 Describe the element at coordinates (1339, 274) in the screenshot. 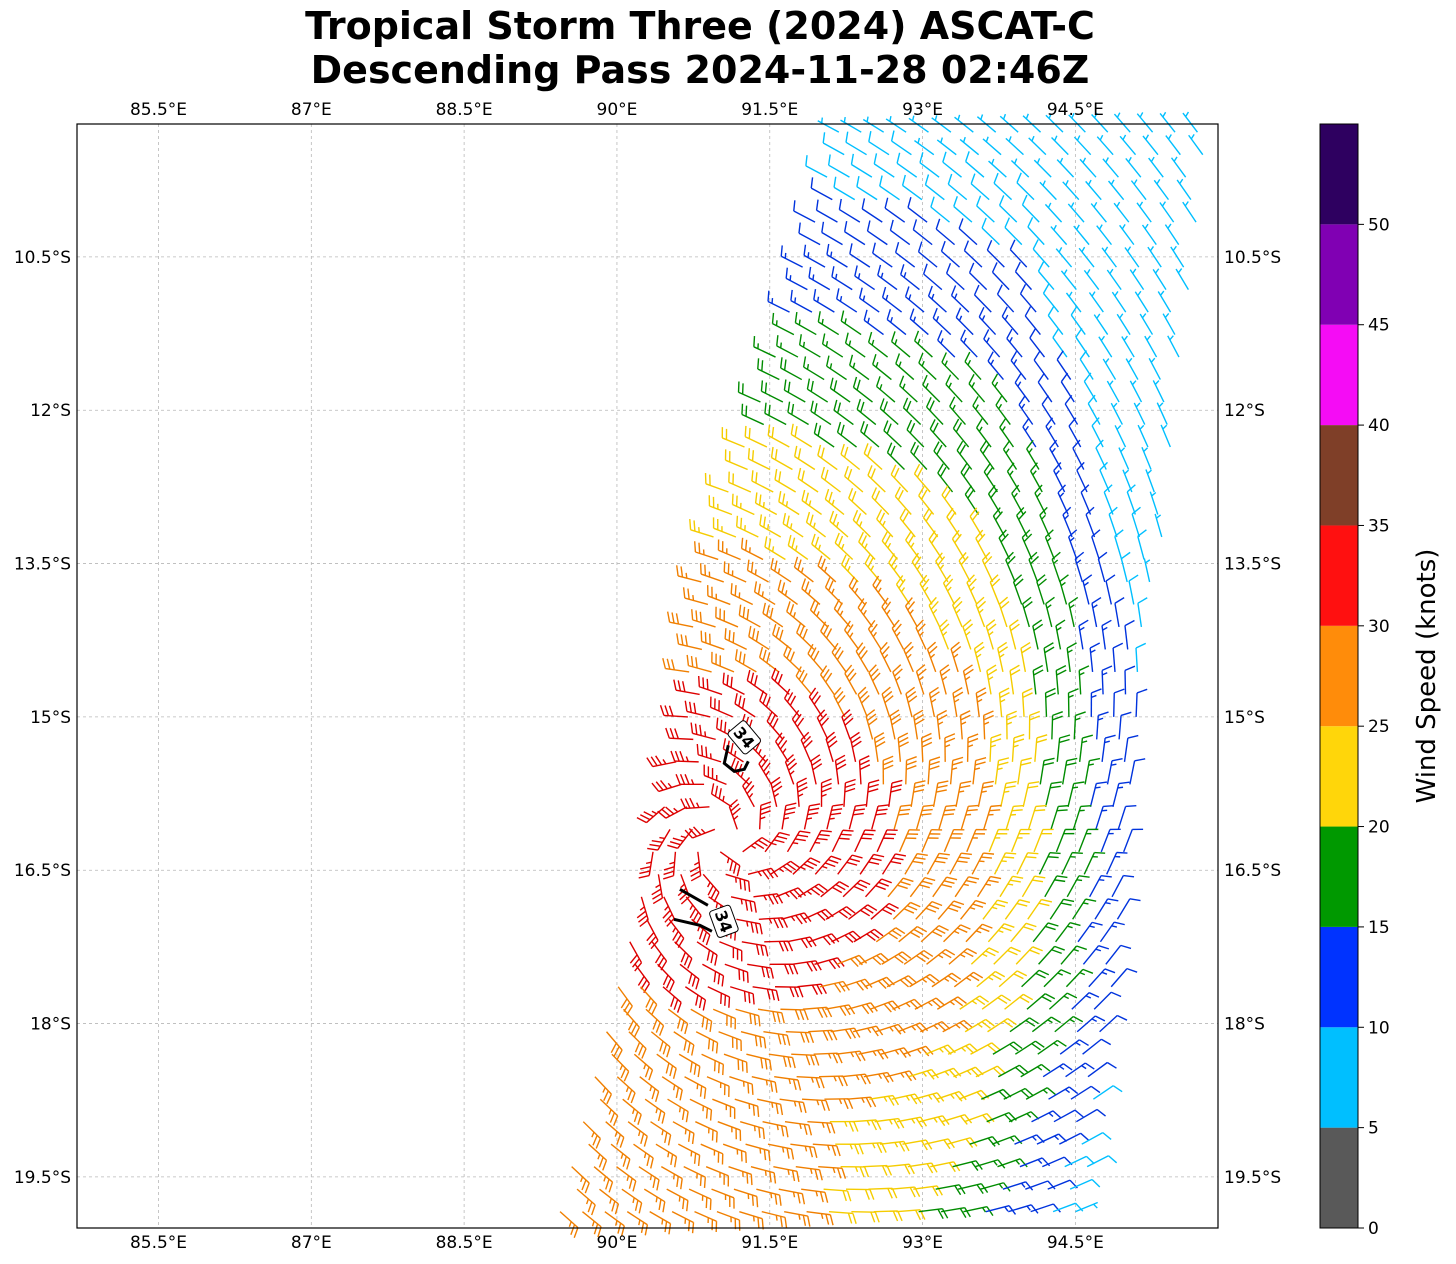

I see `colorbar-bin` at that location.